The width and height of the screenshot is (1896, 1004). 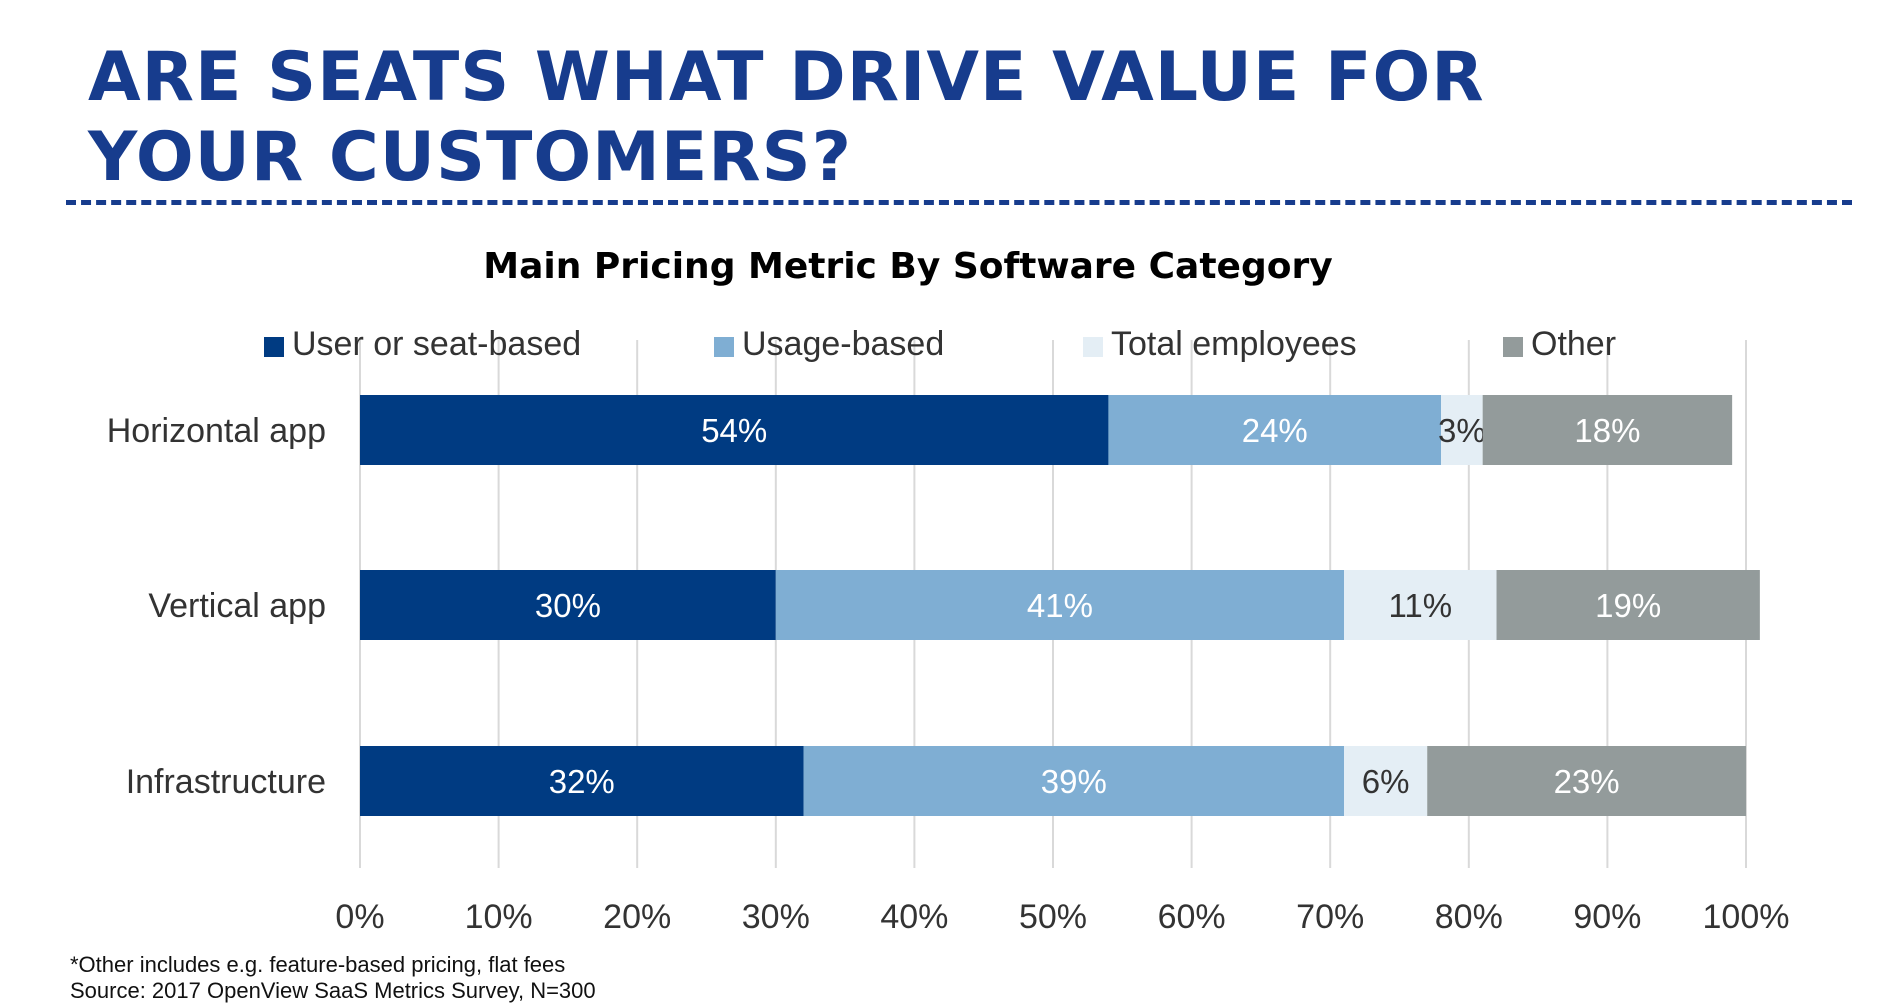 I want to click on page-title-line-1: ARE SEATS WHAT DRIVE VALUE FOR, so click(x=786, y=77).